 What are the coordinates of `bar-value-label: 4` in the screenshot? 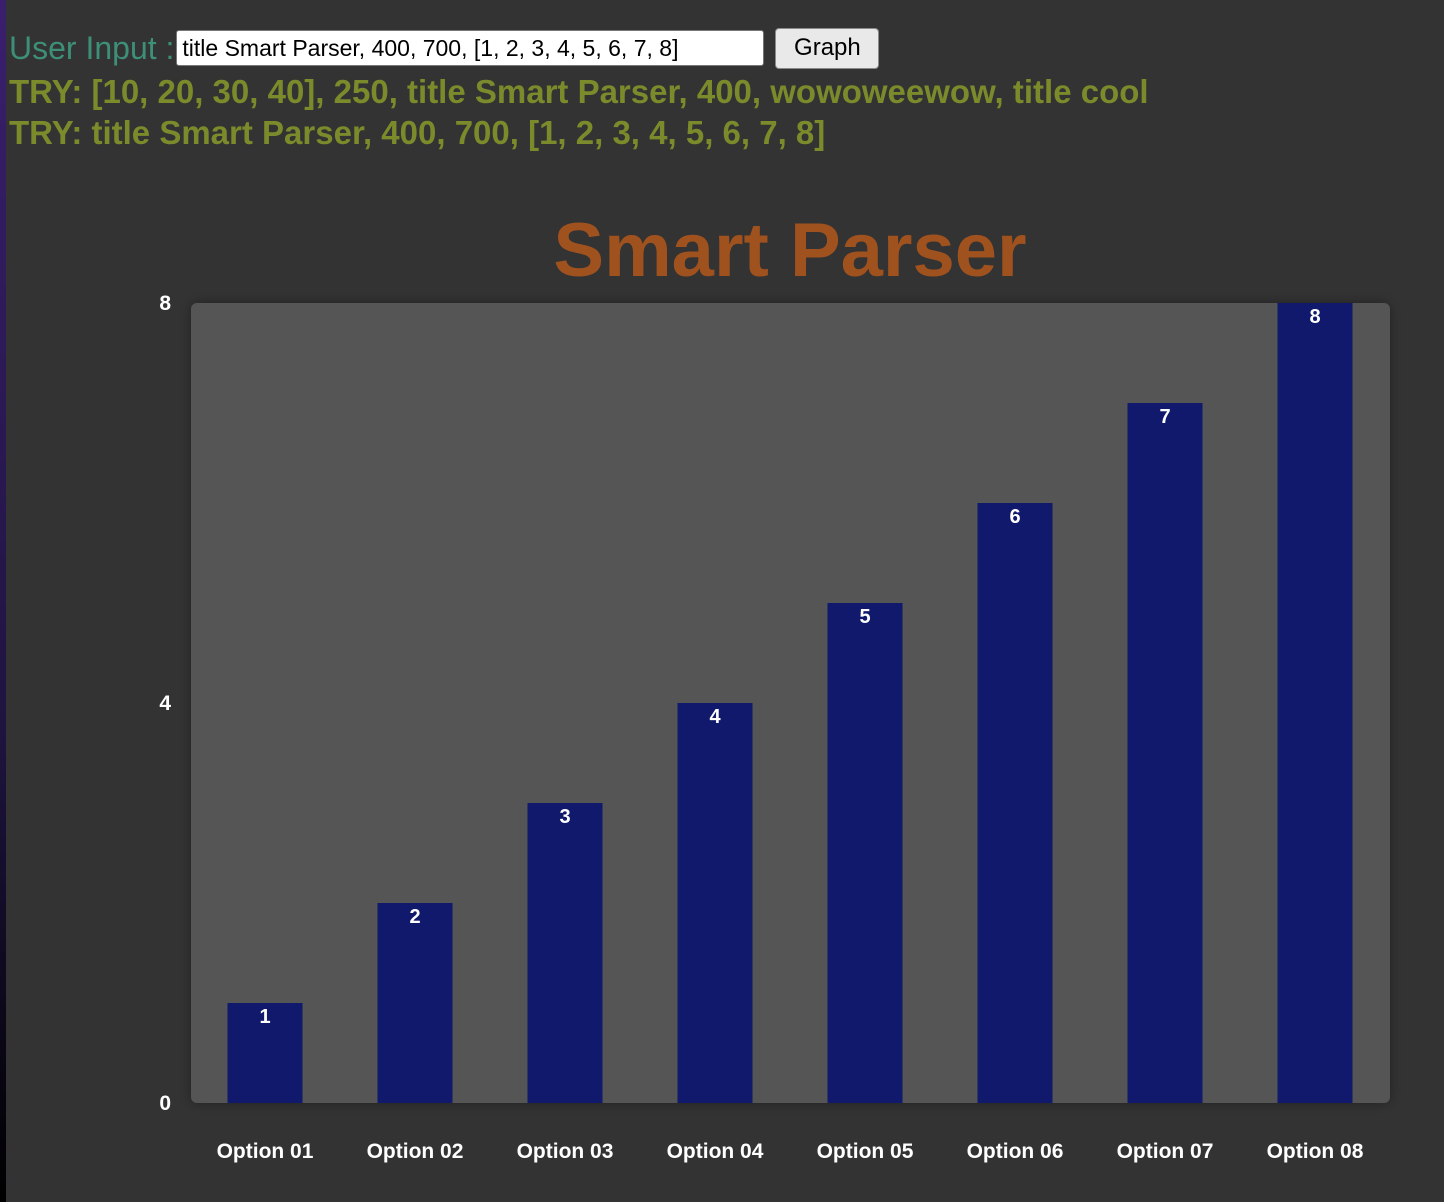 It's located at (715, 717).